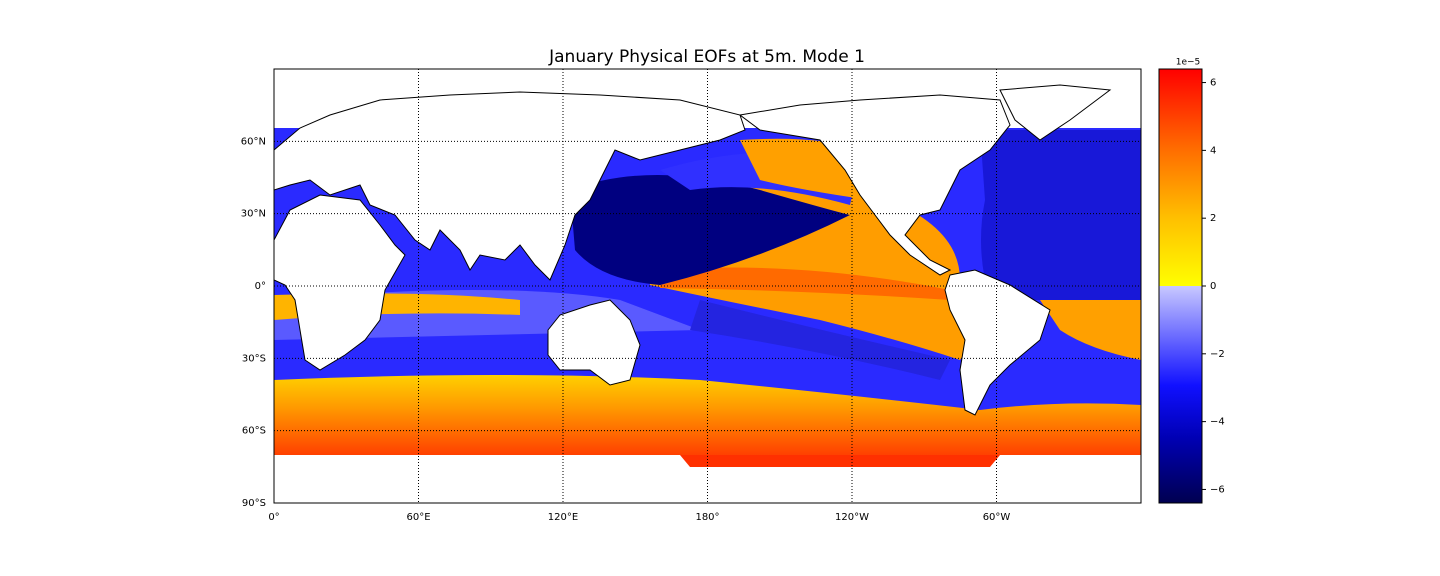 The height and width of the screenshot is (576, 1440). I want to click on colorbar-tick-label: −2, so click(1217, 354).